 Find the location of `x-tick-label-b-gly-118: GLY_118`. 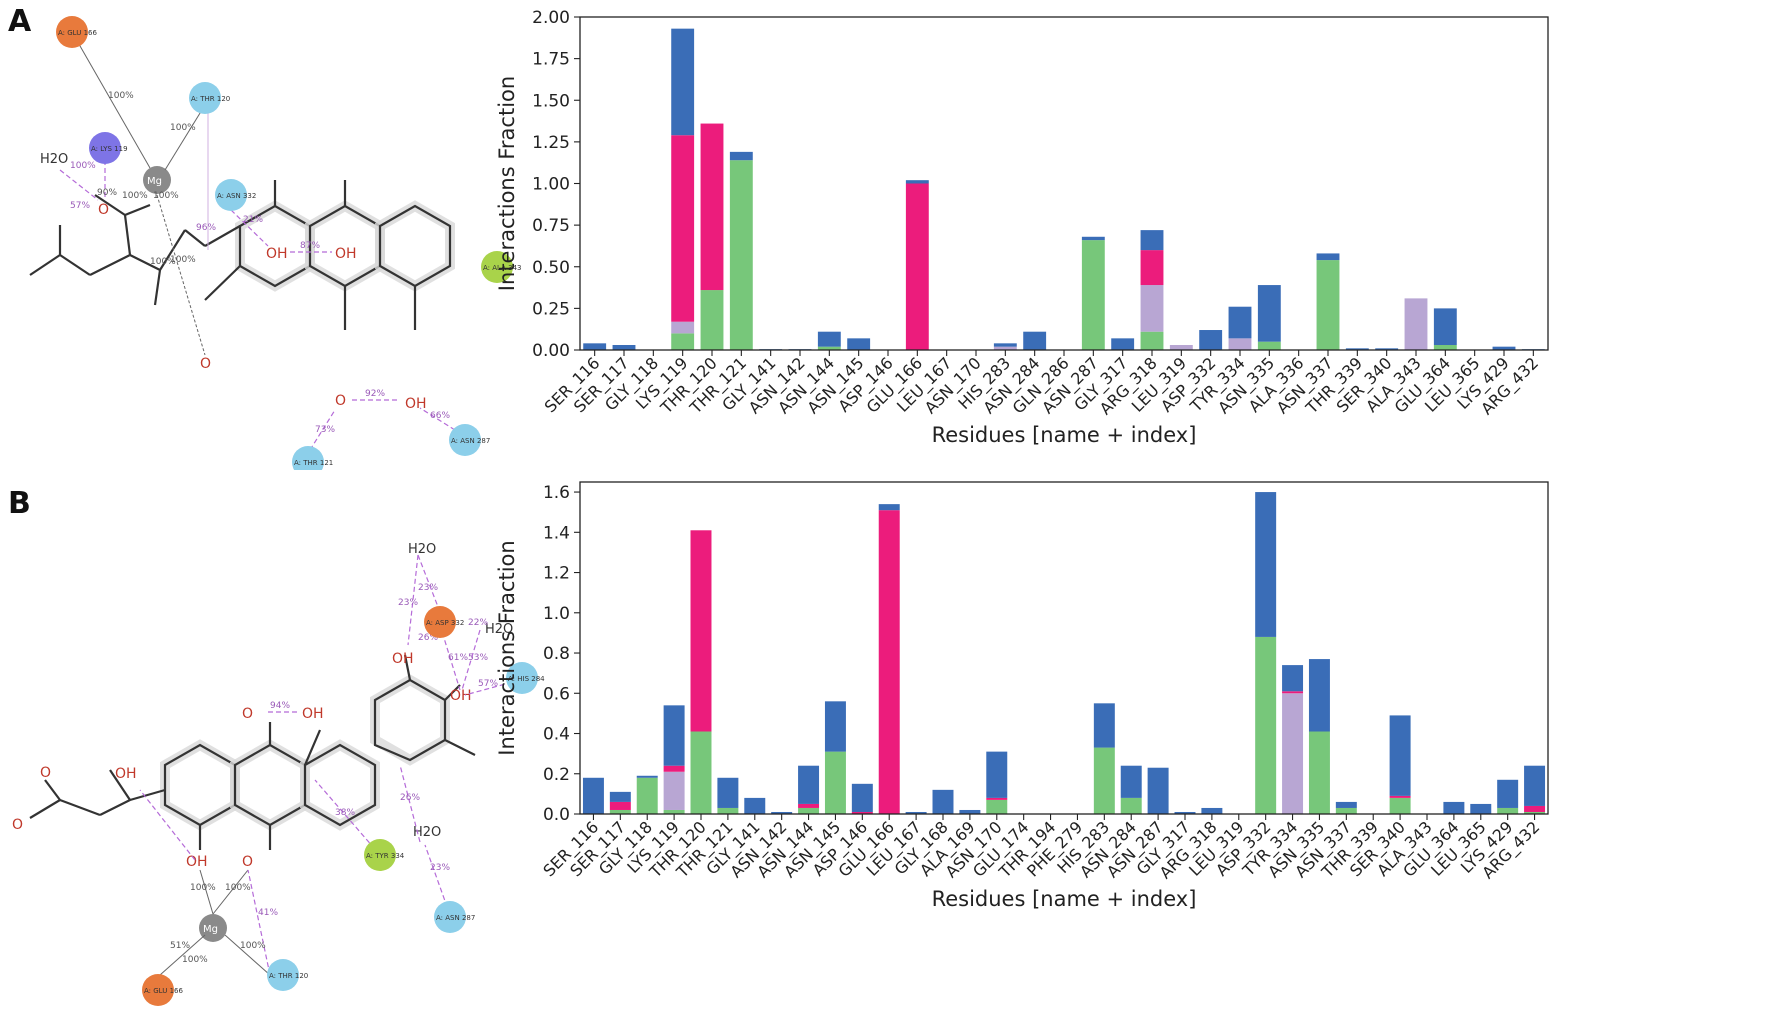

x-tick-label-b-gly-118: GLY_118 is located at coordinates (626, 848).